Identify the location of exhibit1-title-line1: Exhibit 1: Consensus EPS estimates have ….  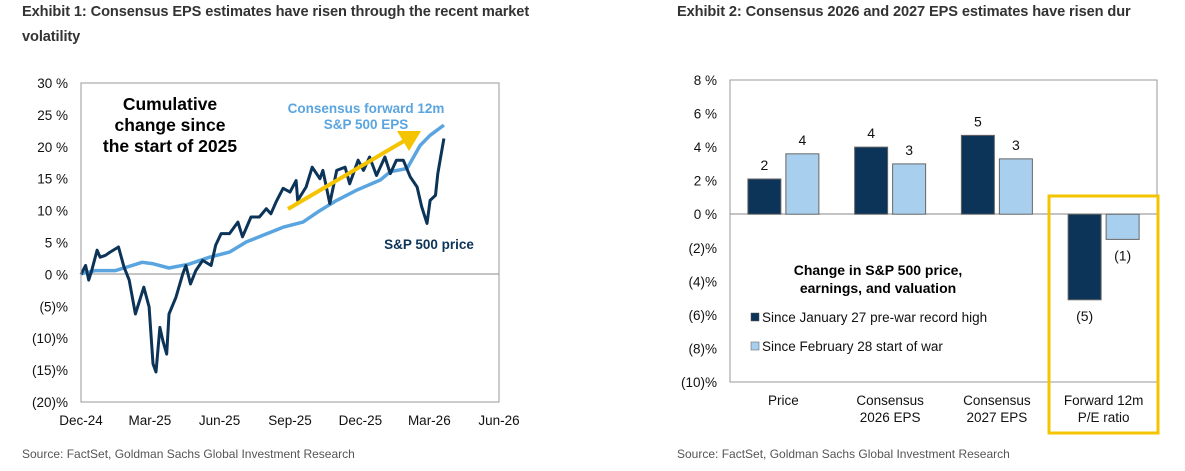
(276, 12).